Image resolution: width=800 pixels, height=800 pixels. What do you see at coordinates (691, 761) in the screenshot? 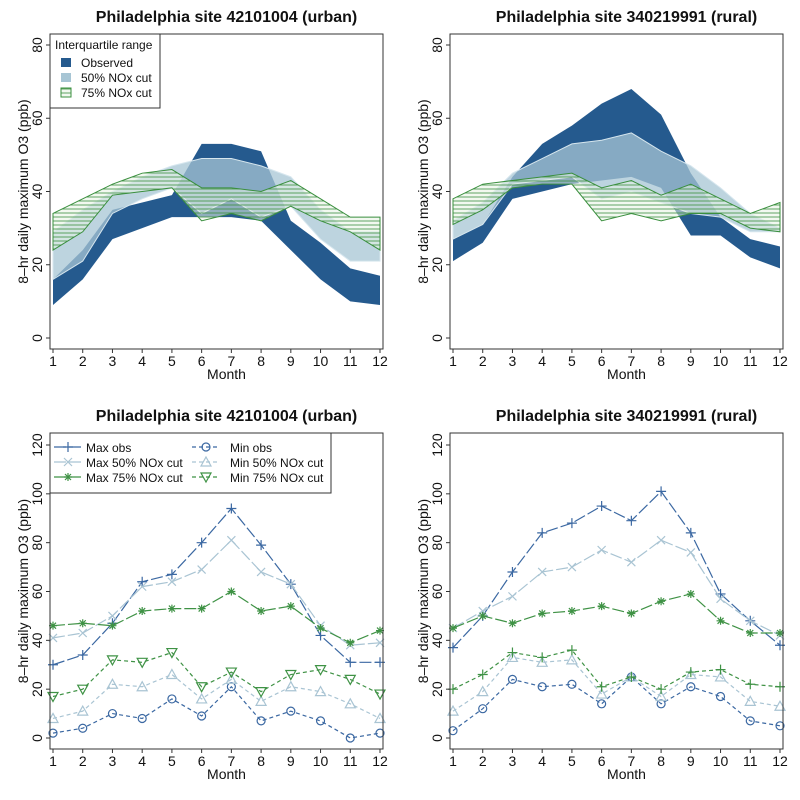
I see `x-tick-label: 9` at bounding box center [691, 761].